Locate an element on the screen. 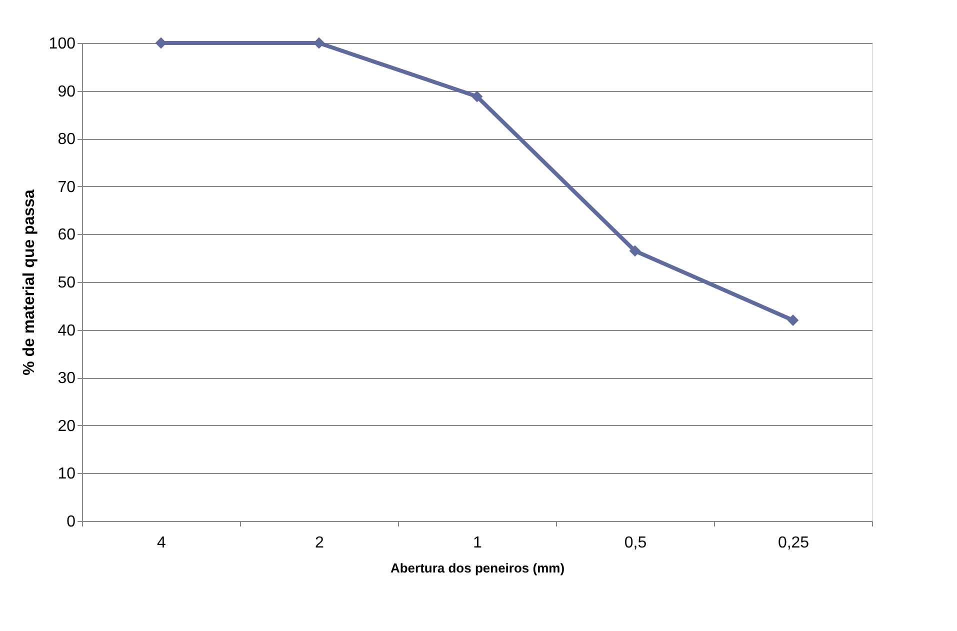 This screenshot has height=631, width=957. y-tick-label: 100 is located at coordinates (62, 44).